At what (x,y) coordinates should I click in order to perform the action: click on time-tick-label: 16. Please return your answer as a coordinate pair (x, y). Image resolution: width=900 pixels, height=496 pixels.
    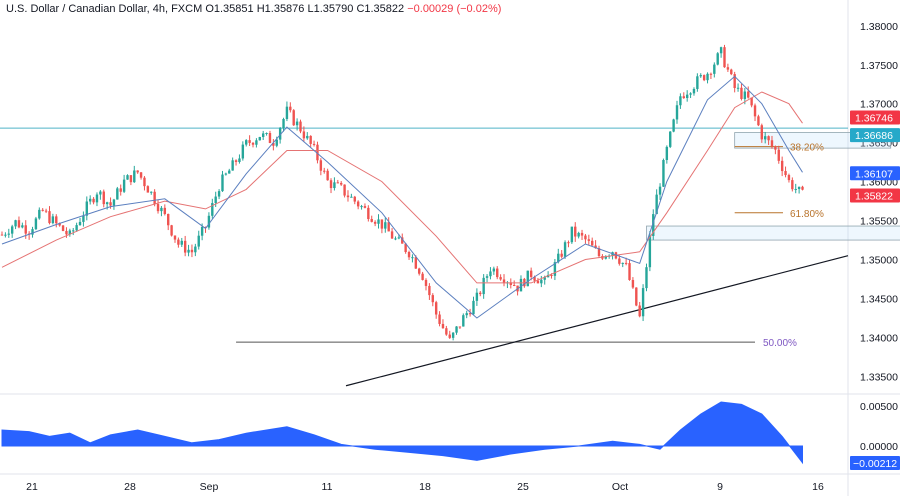
    Looking at the image, I should click on (818, 487).